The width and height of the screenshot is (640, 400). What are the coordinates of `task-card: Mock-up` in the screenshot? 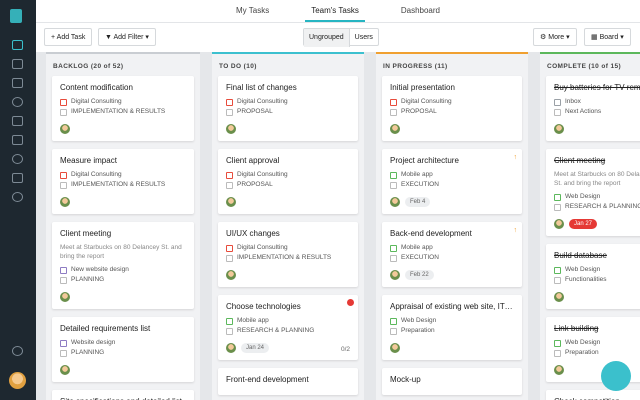 It's located at (452, 381).